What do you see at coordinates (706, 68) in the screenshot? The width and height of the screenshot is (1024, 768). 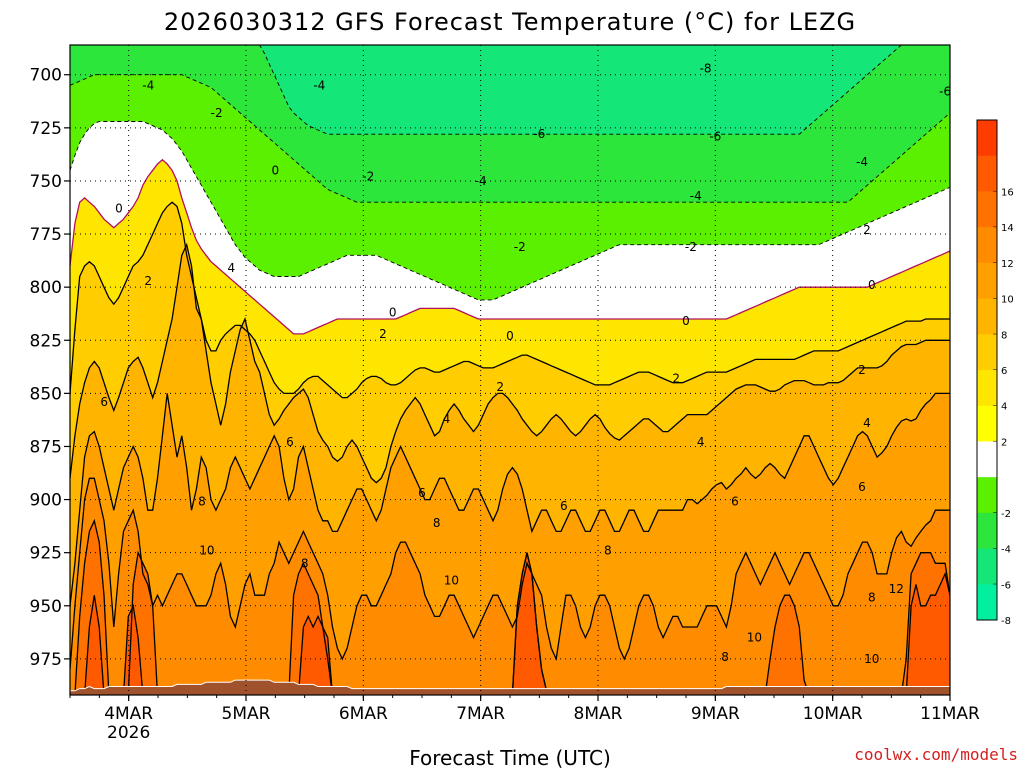 I see `contour-label: -8` at bounding box center [706, 68].